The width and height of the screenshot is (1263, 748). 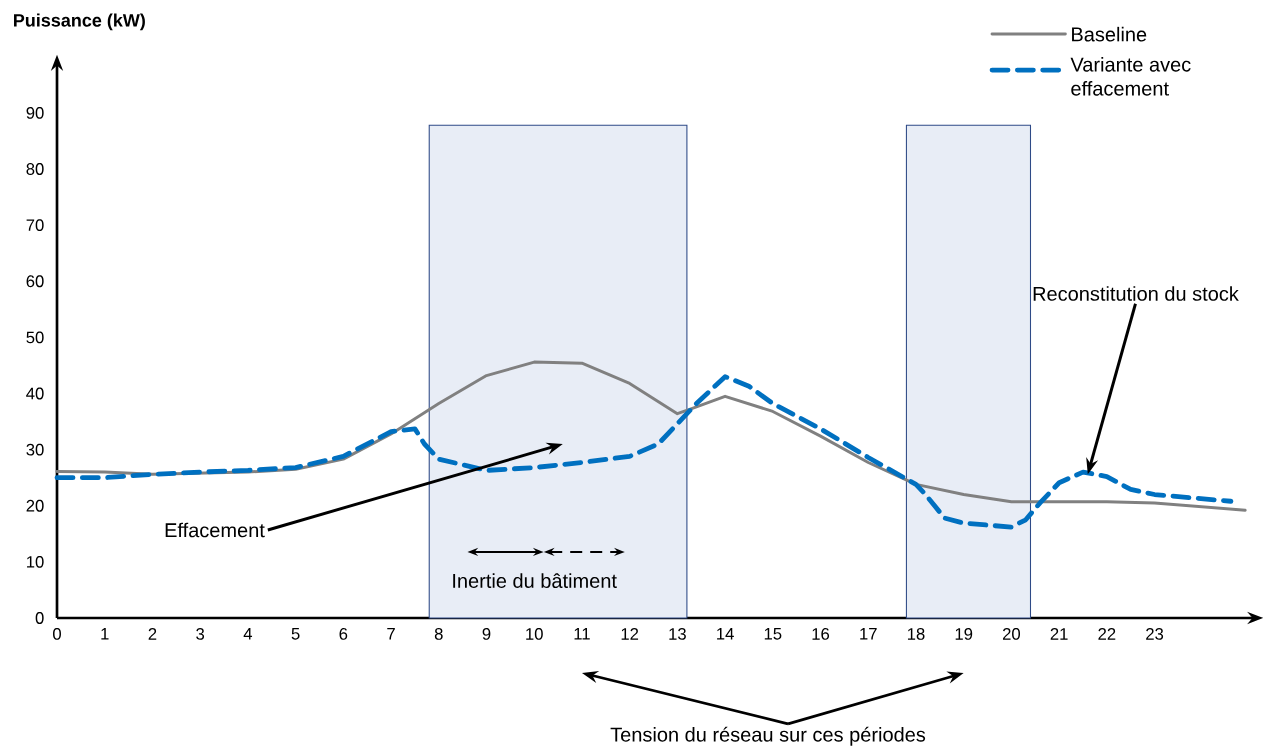 What do you see at coordinates (438, 634) in the screenshot?
I see `x-tick-label: 8` at bounding box center [438, 634].